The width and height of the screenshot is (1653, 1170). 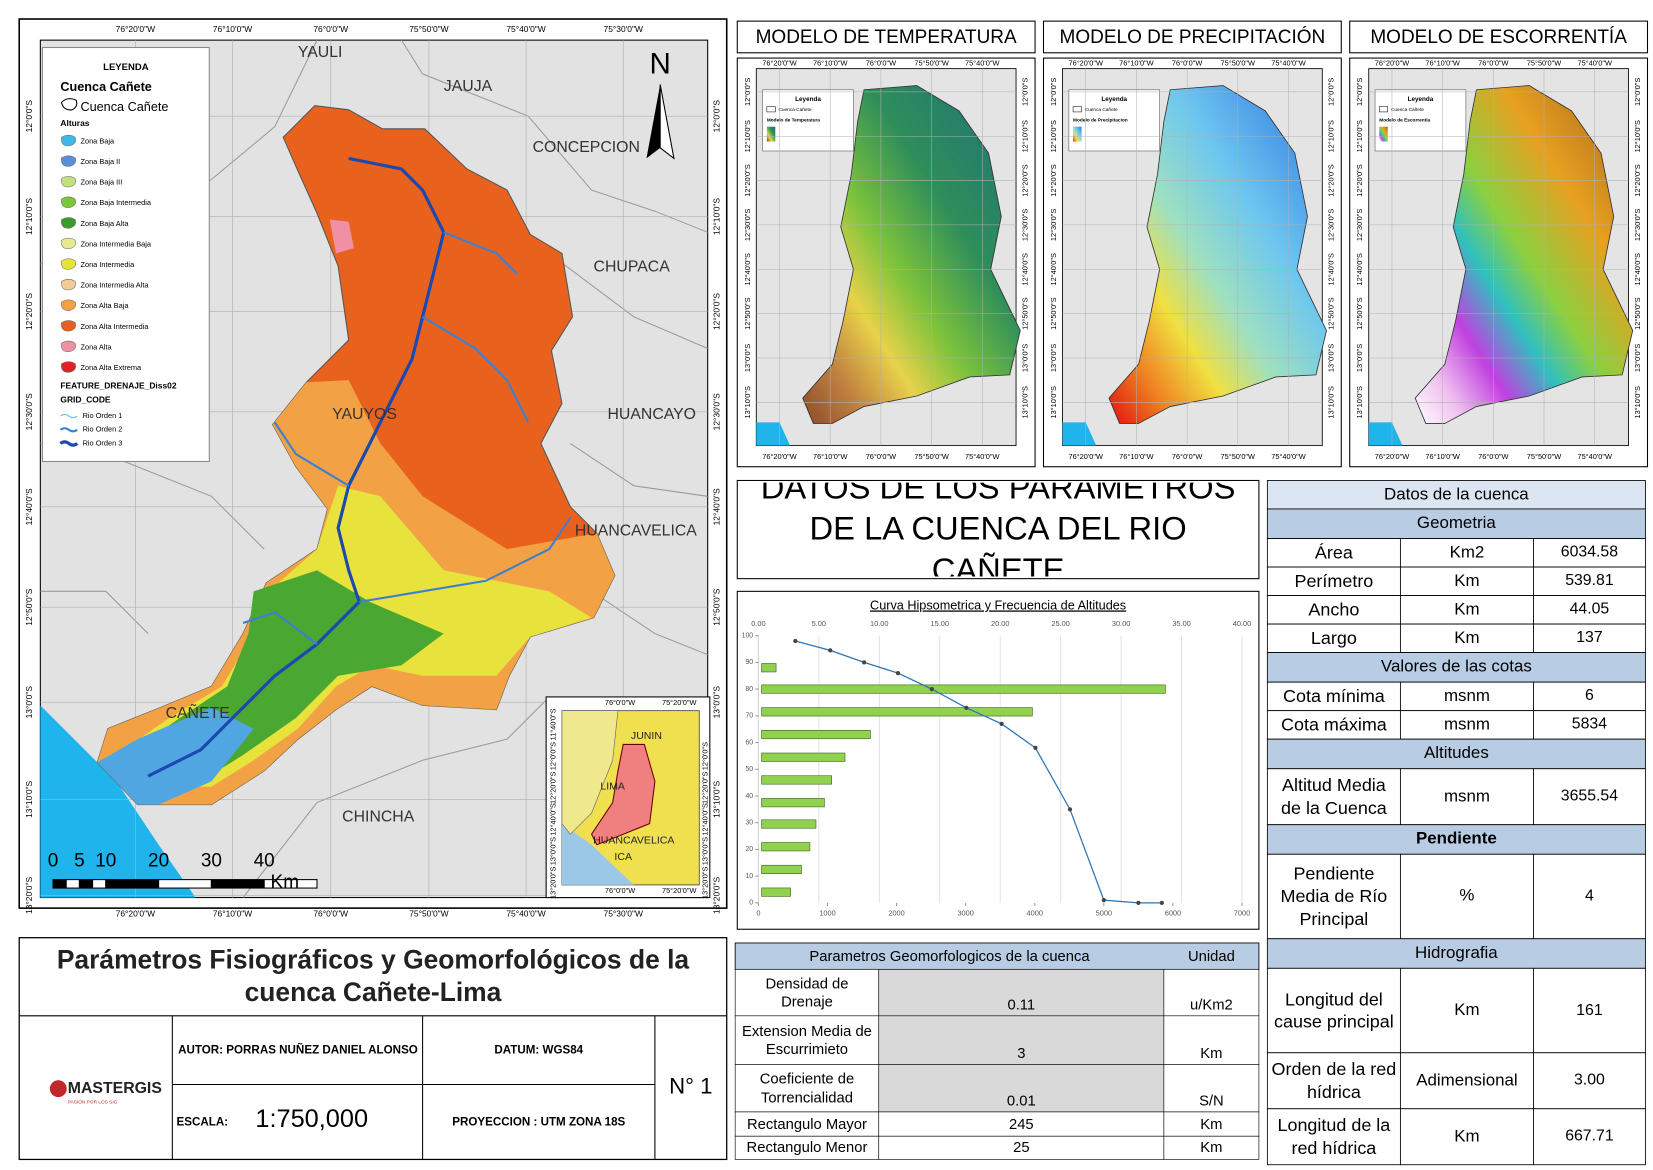 I want to click on panel-lat: 13°10'0"S, so click(x=1331, y=402).